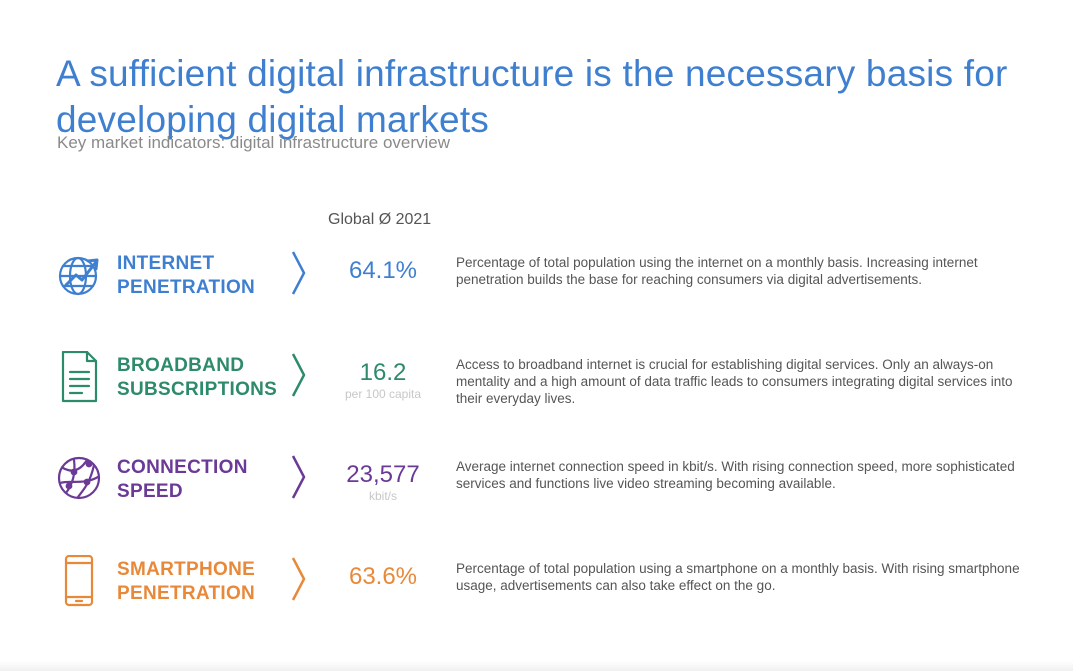 The image size is (1073, 671). I want to click on indicator-value: 23,577, so click(383, 474).